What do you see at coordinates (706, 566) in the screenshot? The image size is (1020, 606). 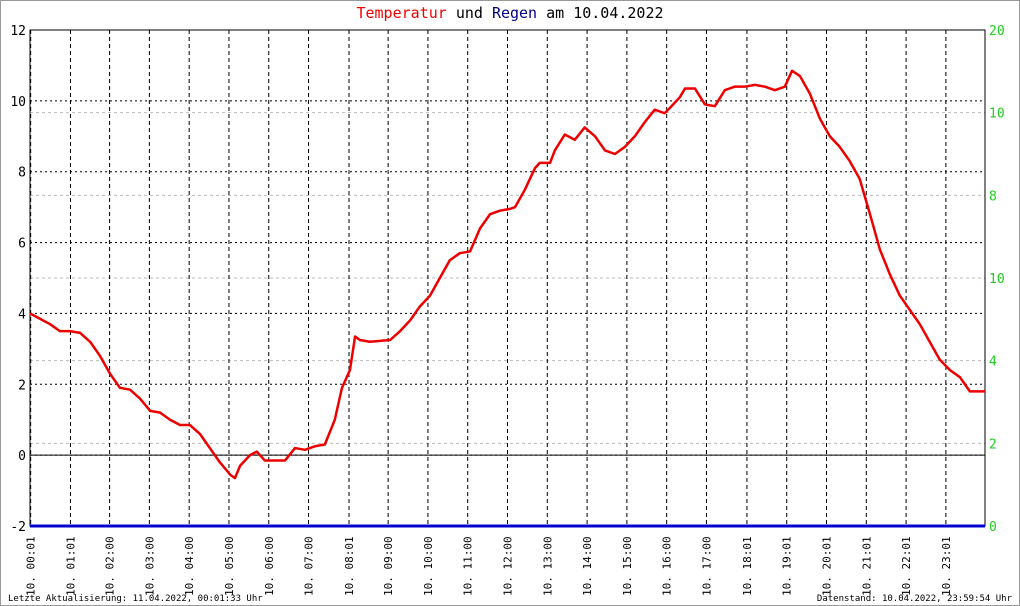 I see `x-tick-label: 10. 17:00` at bounding box center [706, 566].